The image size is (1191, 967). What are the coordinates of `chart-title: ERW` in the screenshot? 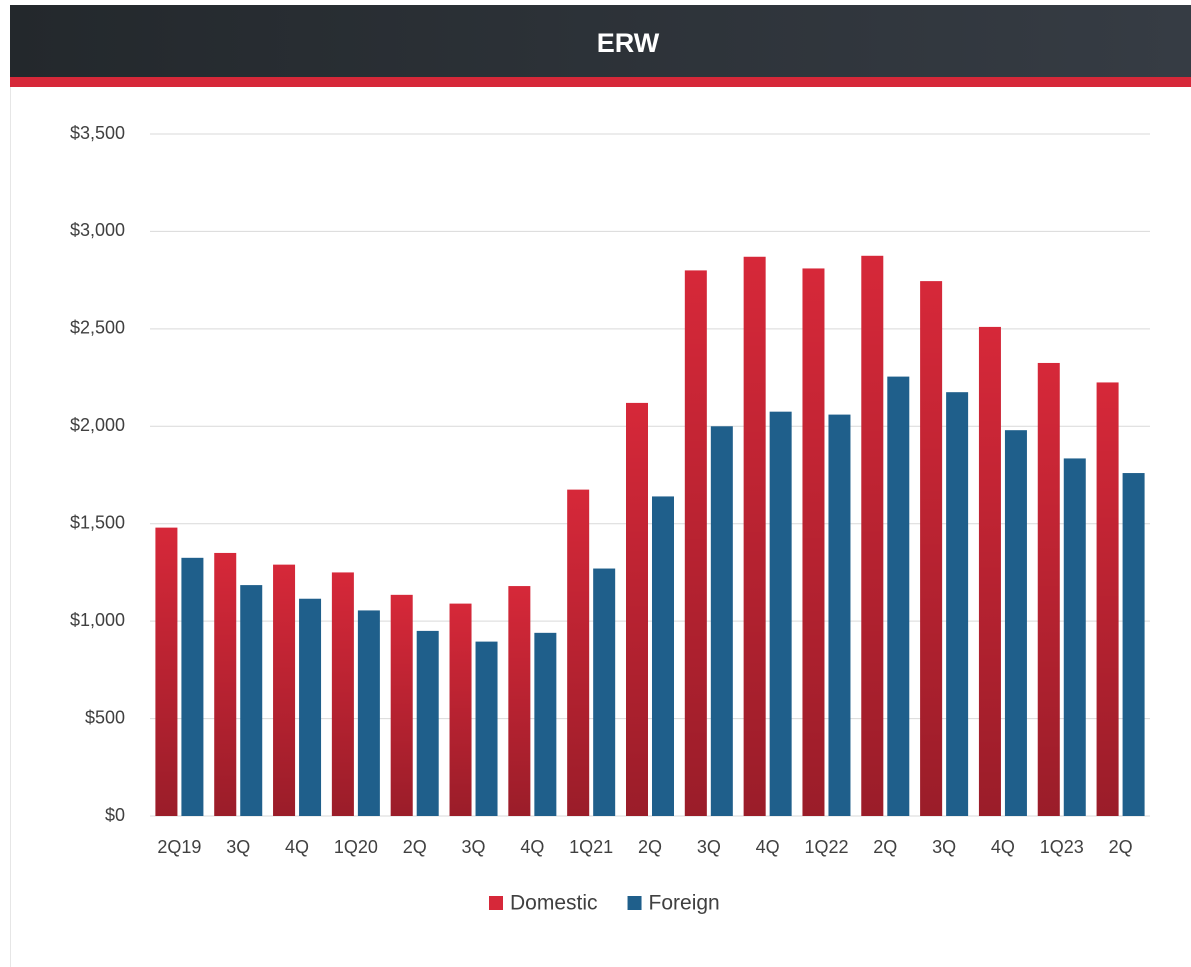 It's located at (628, 43).